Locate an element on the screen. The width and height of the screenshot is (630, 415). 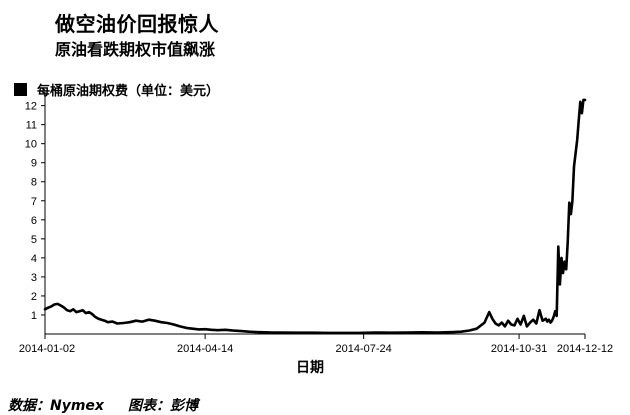
data-source-label: 数据：Nymex is located at coordinates (56, 406).